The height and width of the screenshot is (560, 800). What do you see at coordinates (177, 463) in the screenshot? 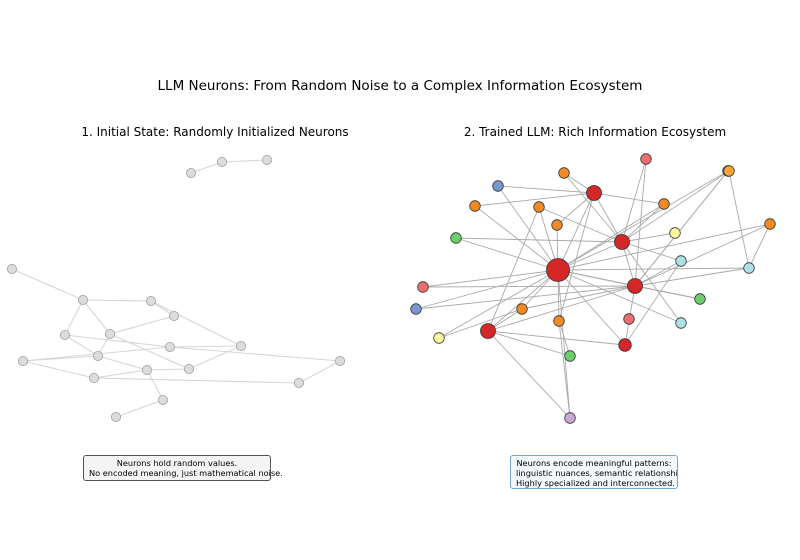
I see `random-note-line-1: Neurons hold random values.` at bounding box center [177, 463].